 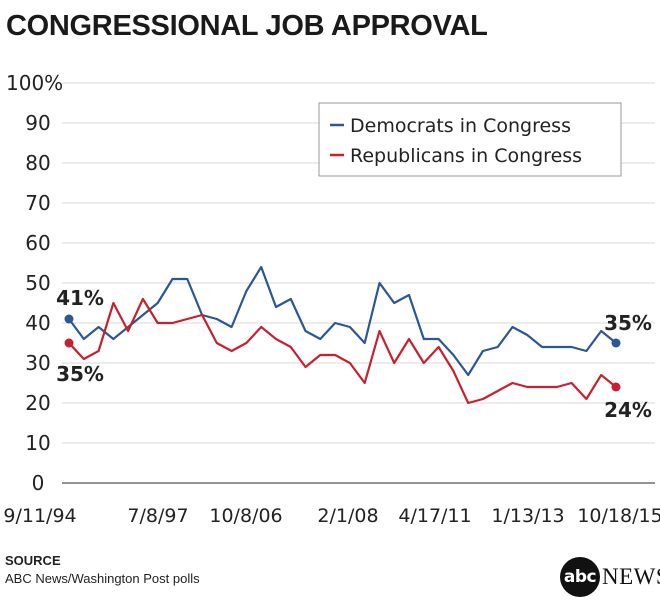 What do you see at coordinates (33, 560) in the screenshot?
I see `source-label: SOURCE` at bounding box center [33, 560].